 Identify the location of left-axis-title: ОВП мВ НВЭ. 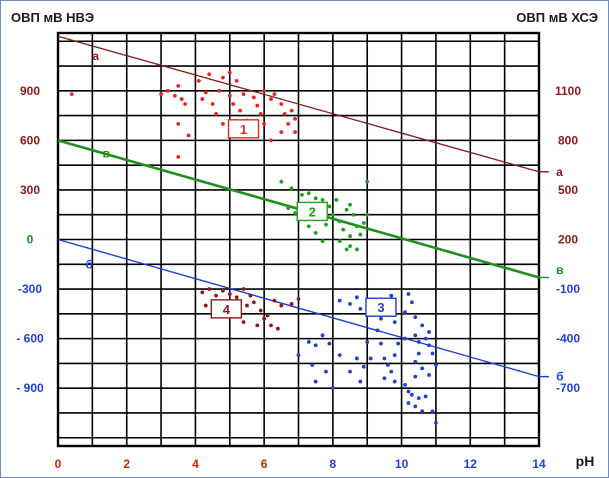
(53, 17).